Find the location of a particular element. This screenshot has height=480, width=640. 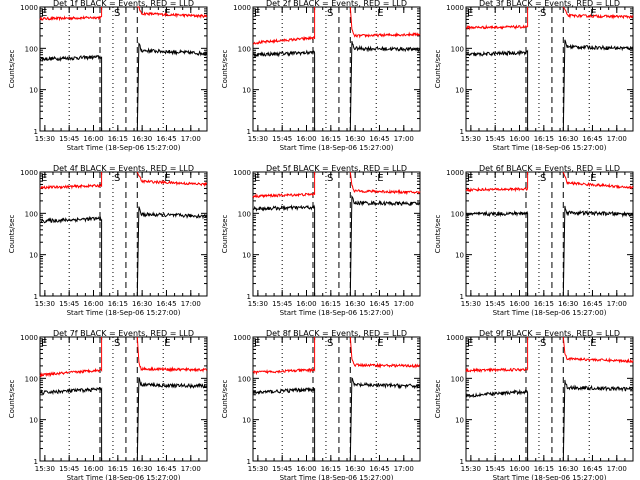

panel-title: Det 3f BLACK = Events, RED = LLD is located at coordinates (549, 4).